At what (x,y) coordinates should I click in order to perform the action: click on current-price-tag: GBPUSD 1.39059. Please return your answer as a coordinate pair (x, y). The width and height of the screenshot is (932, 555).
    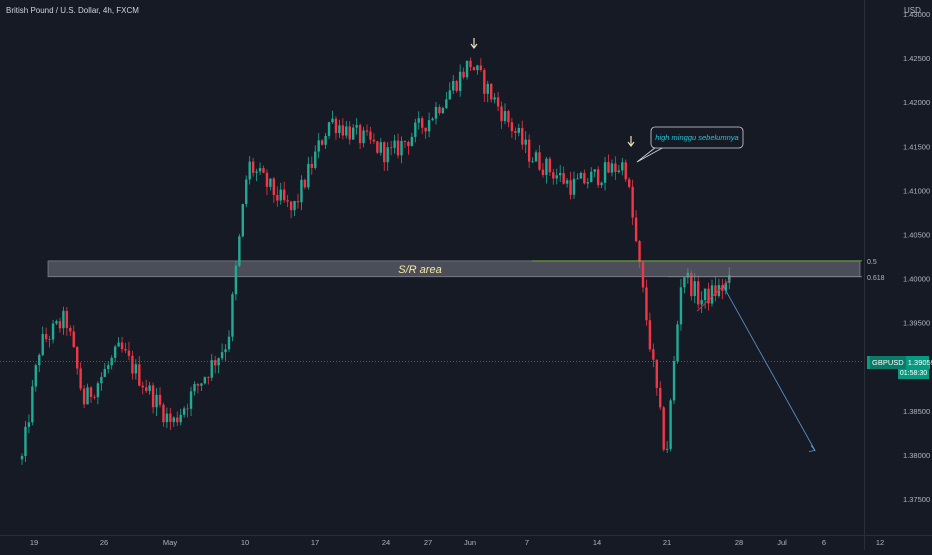
    Looking at the image, I should click on (899, 362).